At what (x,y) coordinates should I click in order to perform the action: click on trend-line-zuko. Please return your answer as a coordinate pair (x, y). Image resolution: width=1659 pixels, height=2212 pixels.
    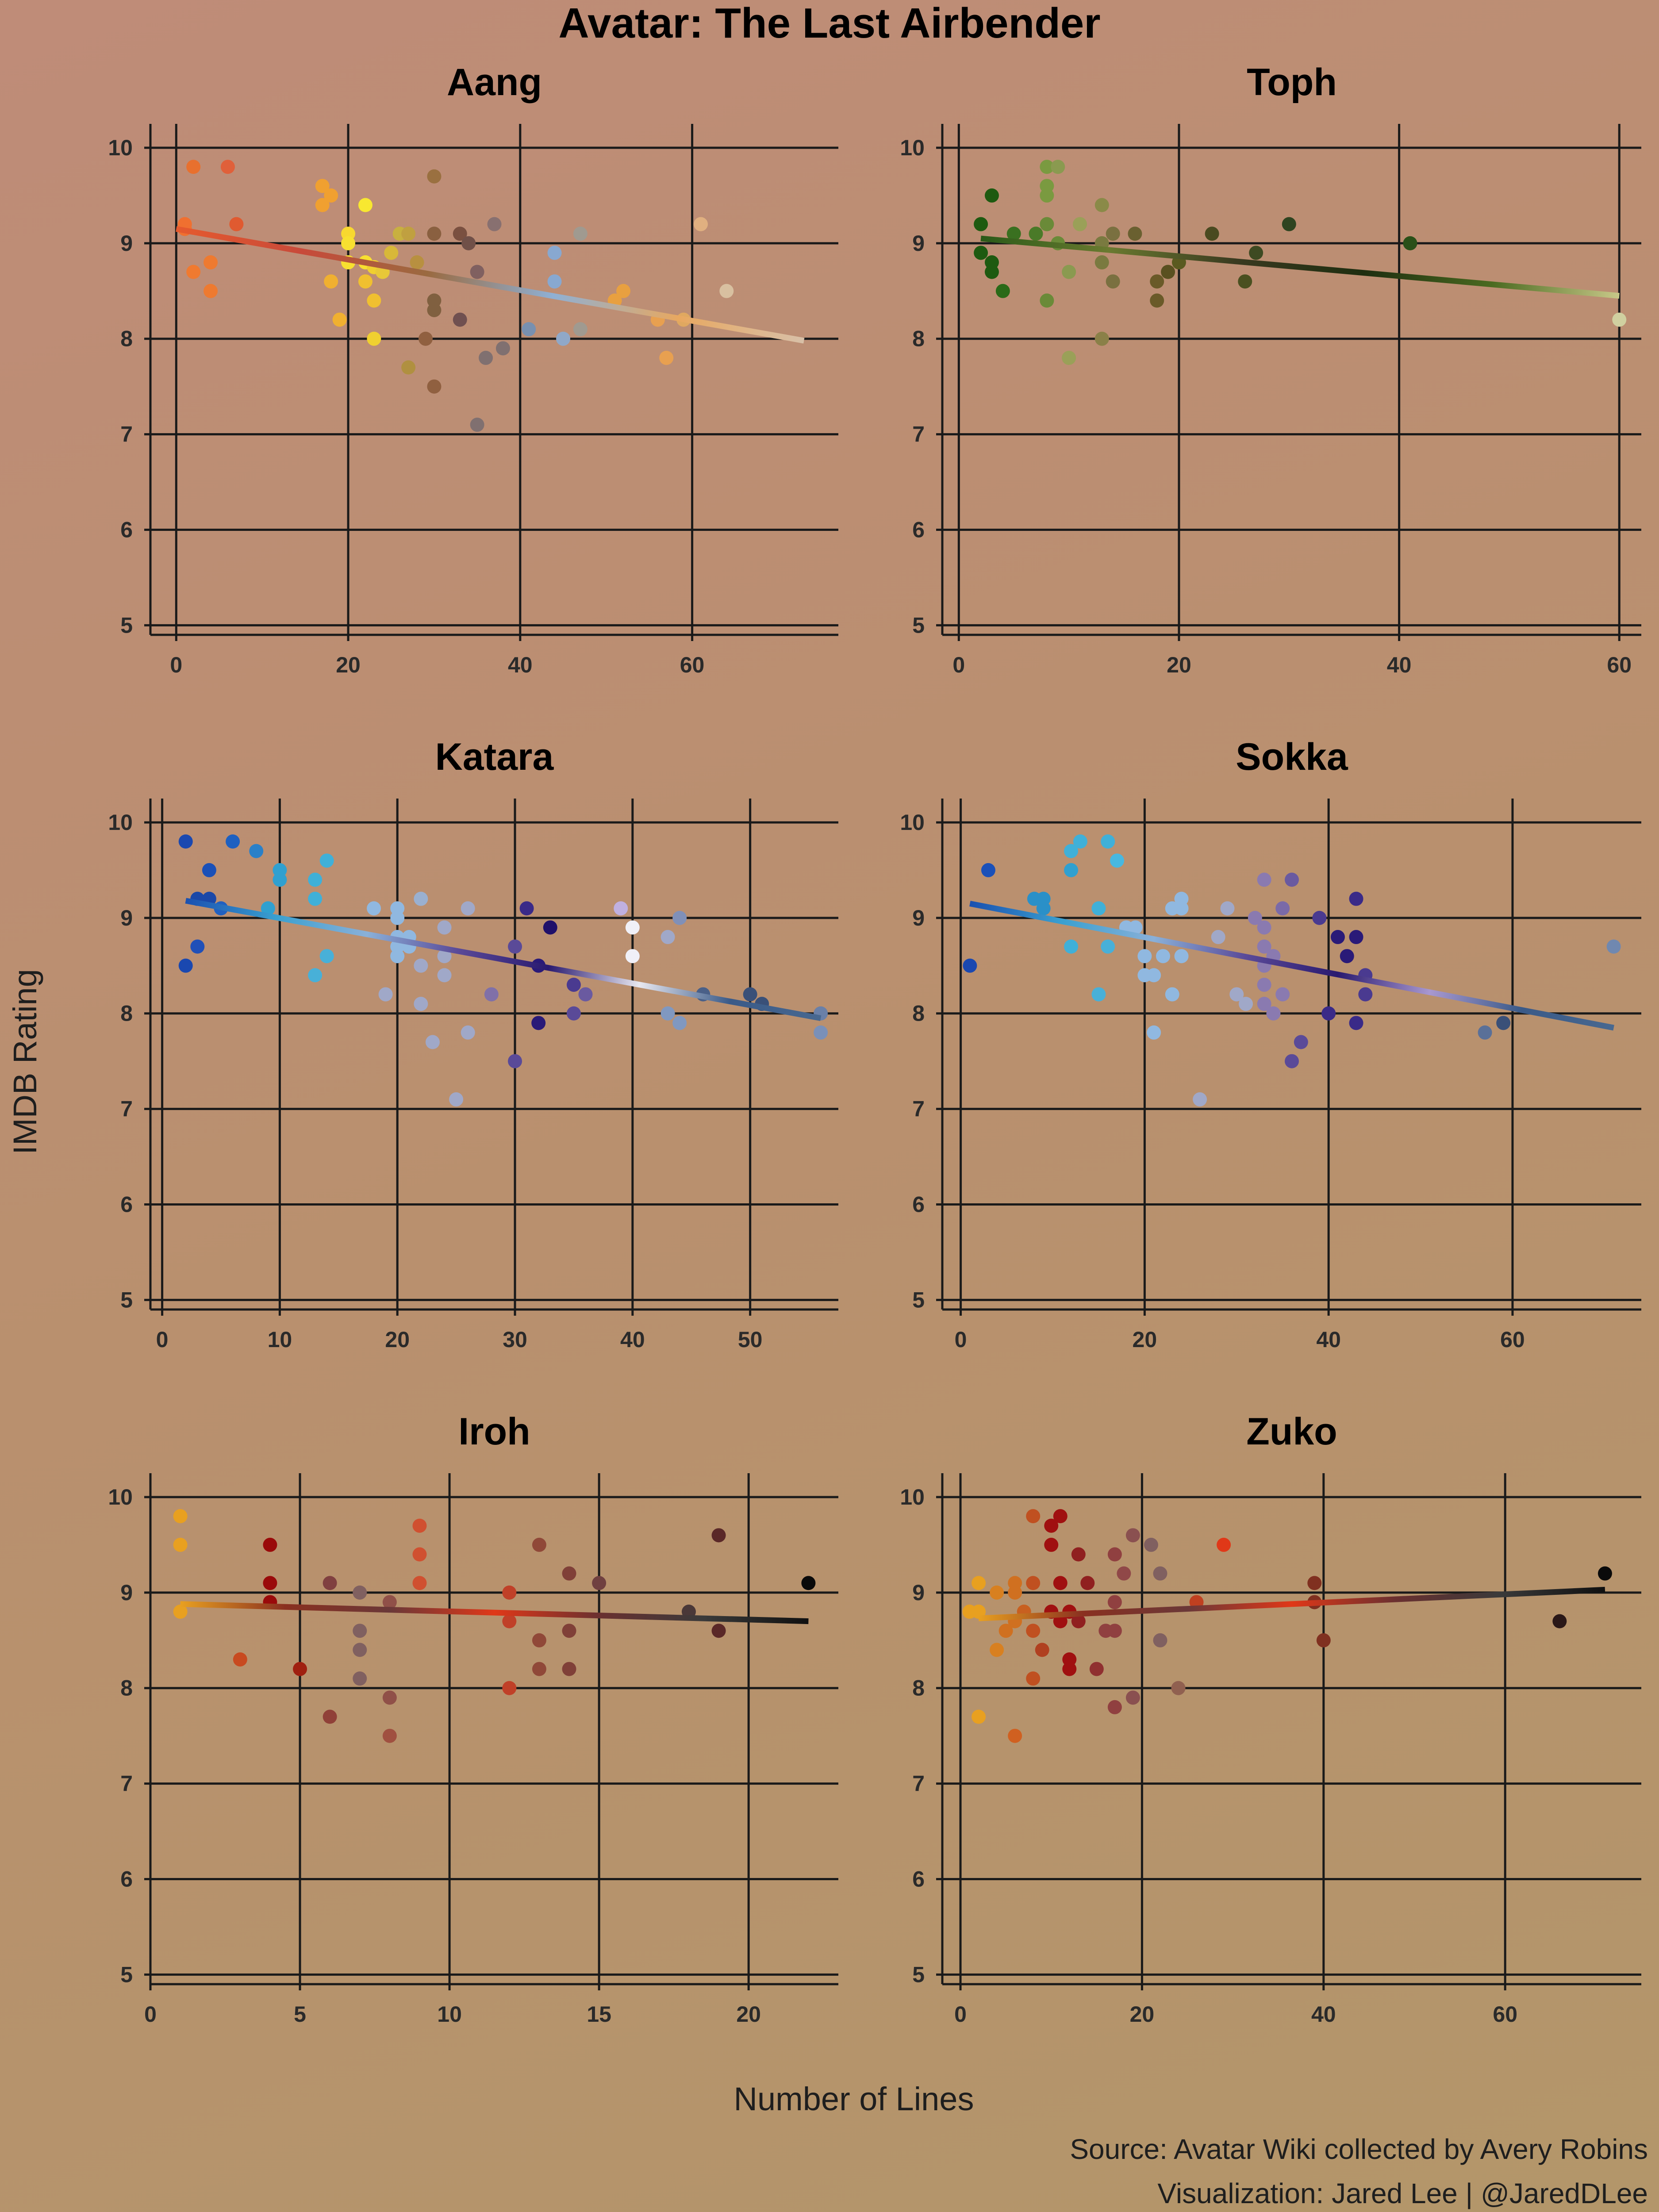
    Looking at the image, I should click on (1292, 1604).